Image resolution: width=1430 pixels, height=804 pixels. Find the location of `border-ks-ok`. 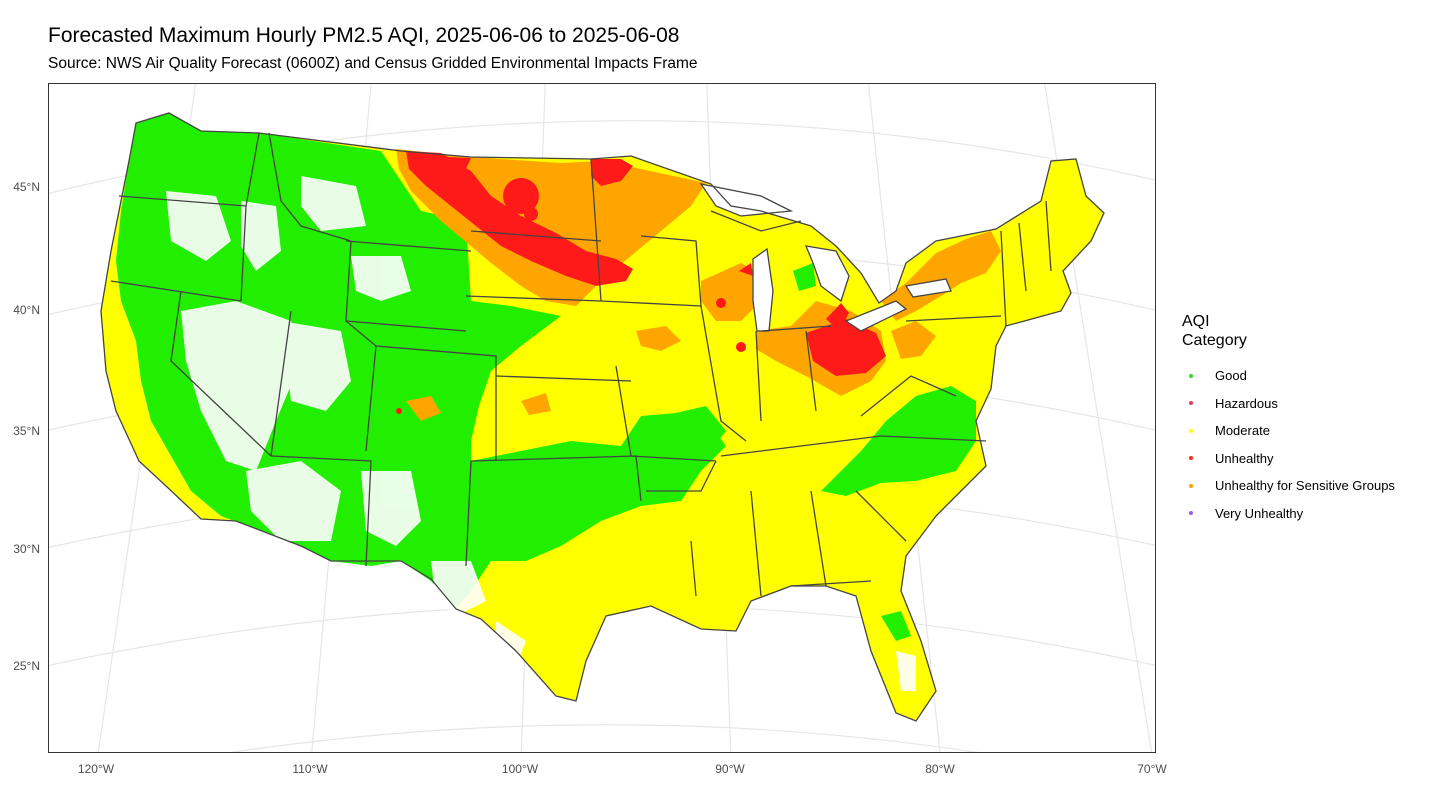

border-ks-ok is located at coordinates (563, 378).